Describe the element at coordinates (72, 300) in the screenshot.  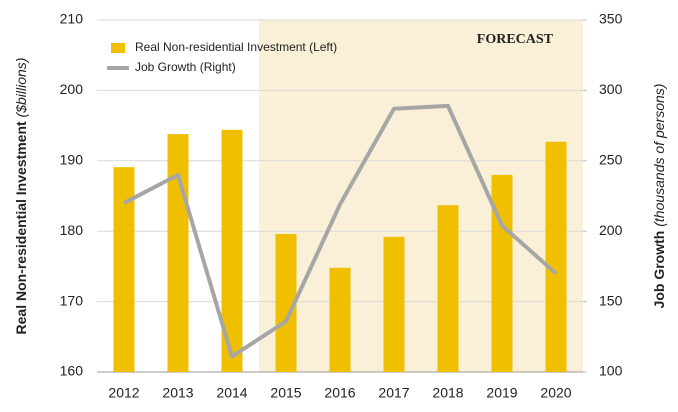
I see `y-tick-label: 170` at that location.